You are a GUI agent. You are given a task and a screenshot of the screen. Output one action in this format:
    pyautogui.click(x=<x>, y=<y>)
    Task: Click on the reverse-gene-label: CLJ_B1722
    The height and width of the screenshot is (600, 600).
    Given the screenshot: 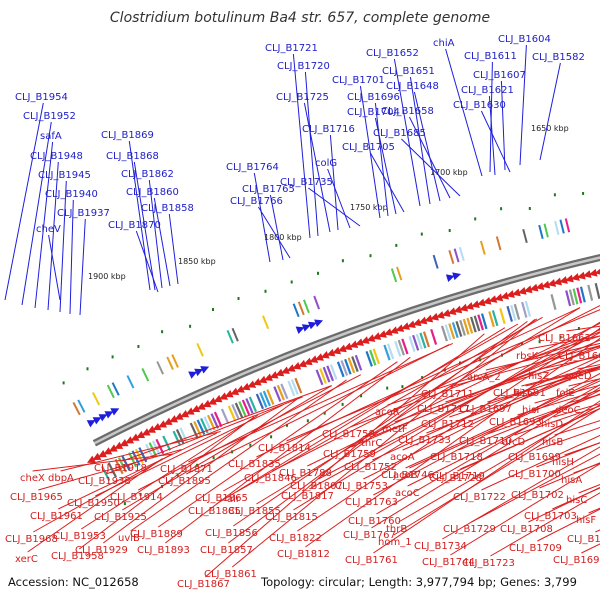 What is the action you would take?
    pyautogui.click(x=479, y=497)
    